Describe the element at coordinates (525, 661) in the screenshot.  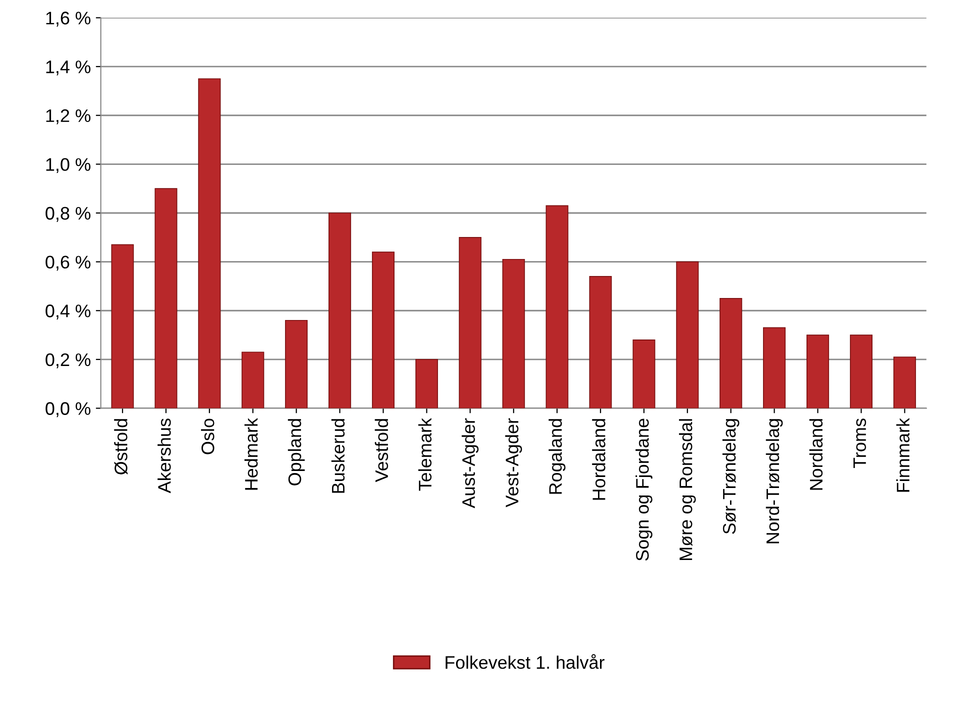
I see `legend-label: Folkevekst 1. halvår` at that location.